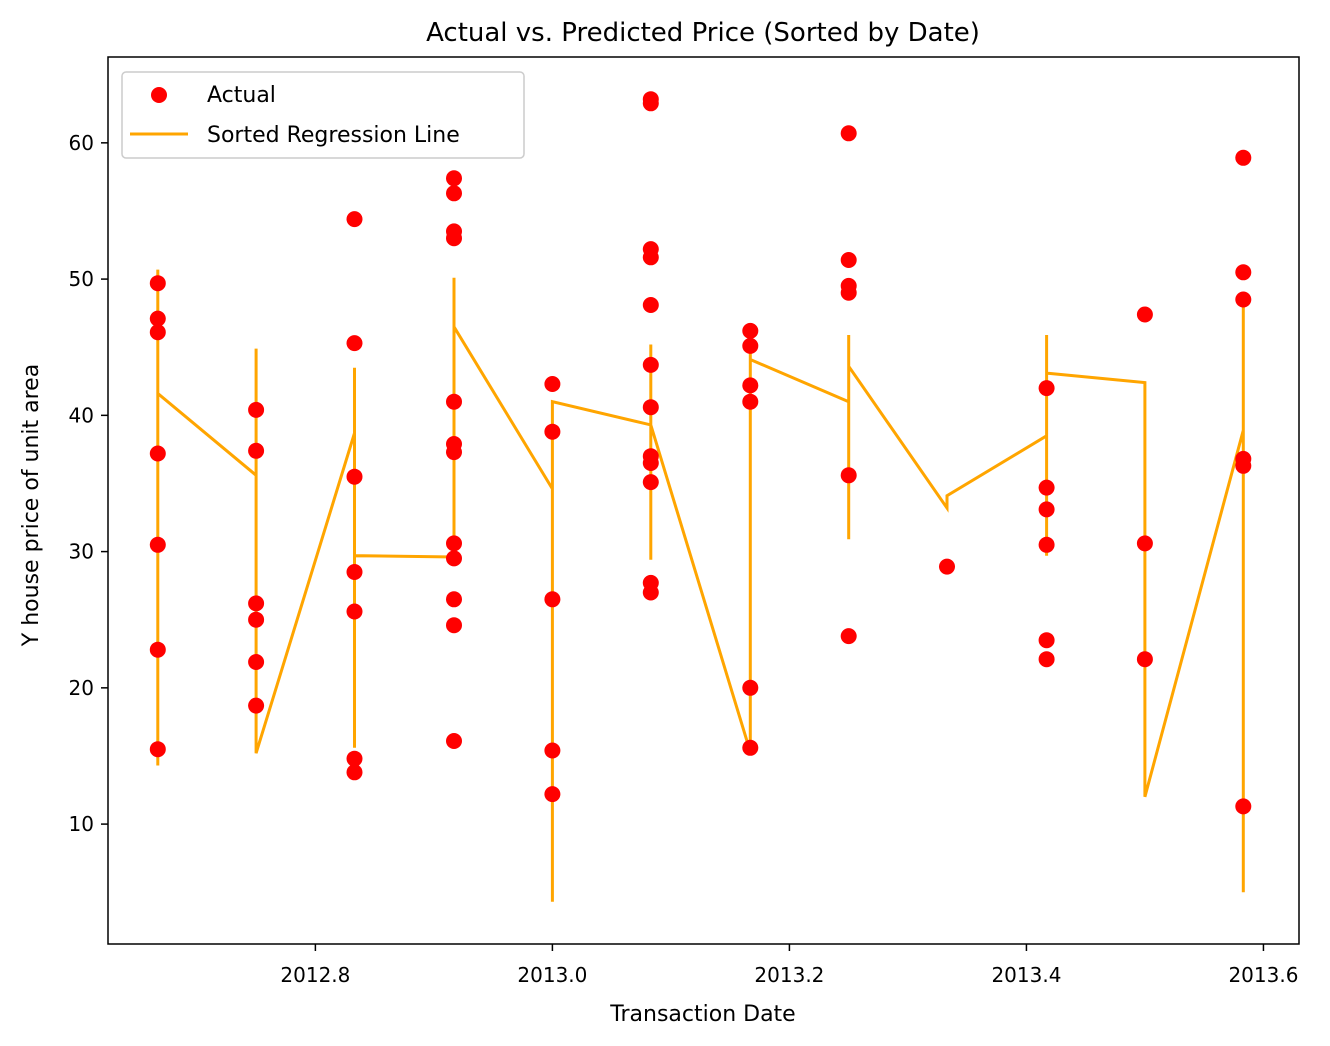 The height and width of the screenshot is (1046, 1330). I want to click on y-axis-label: Y house price of unit area, so click(31, 505).